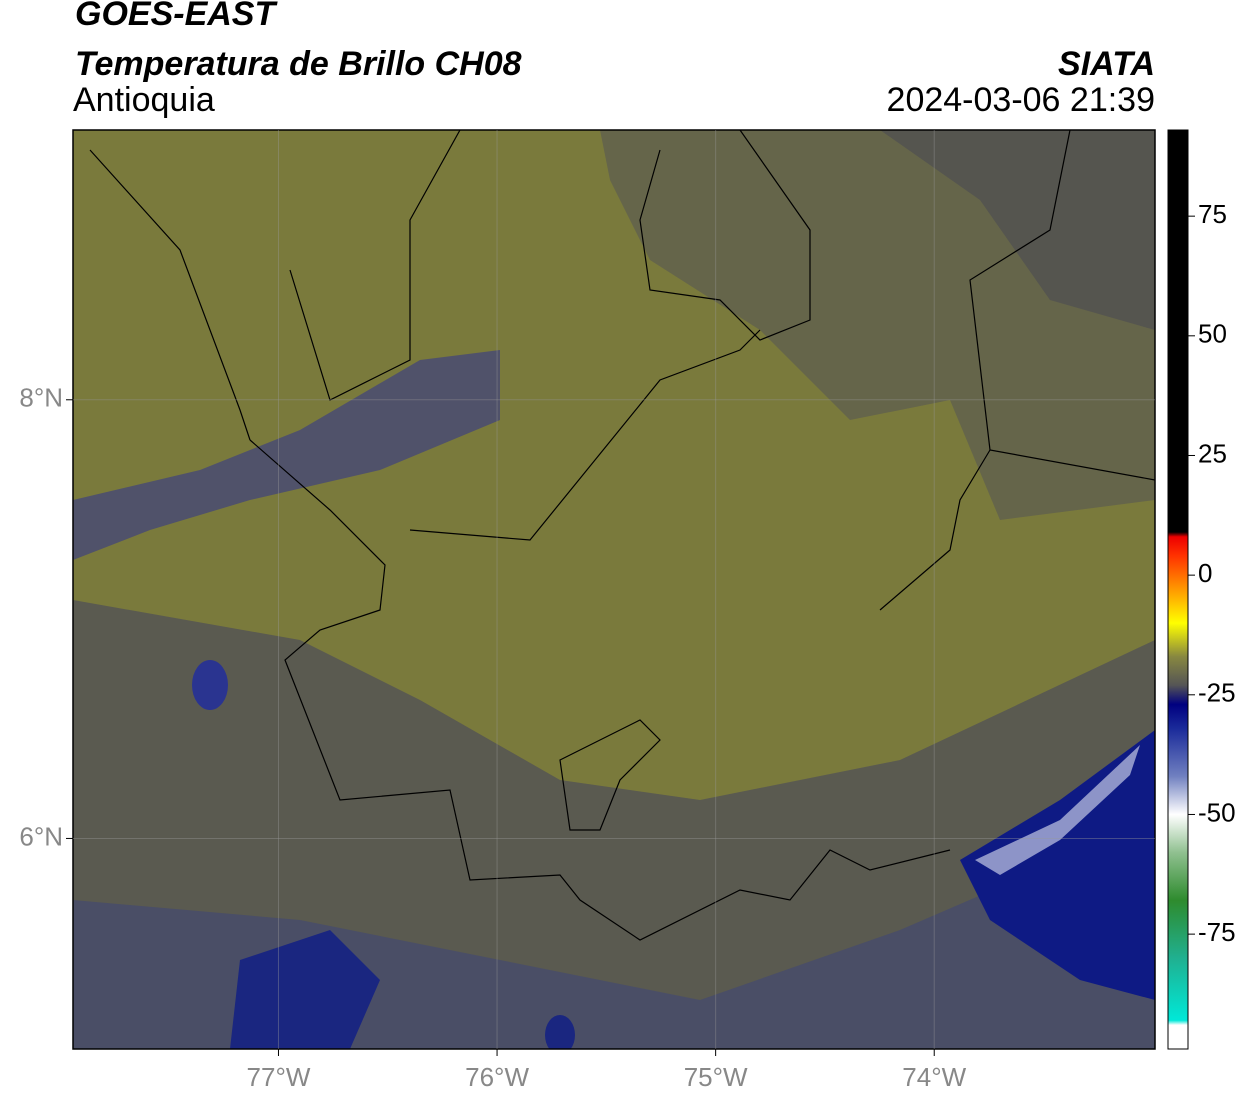  Describe the element at coordinates (1212, 214) in the screenshot. I see `colorbar-tick-label: 75` at that location.